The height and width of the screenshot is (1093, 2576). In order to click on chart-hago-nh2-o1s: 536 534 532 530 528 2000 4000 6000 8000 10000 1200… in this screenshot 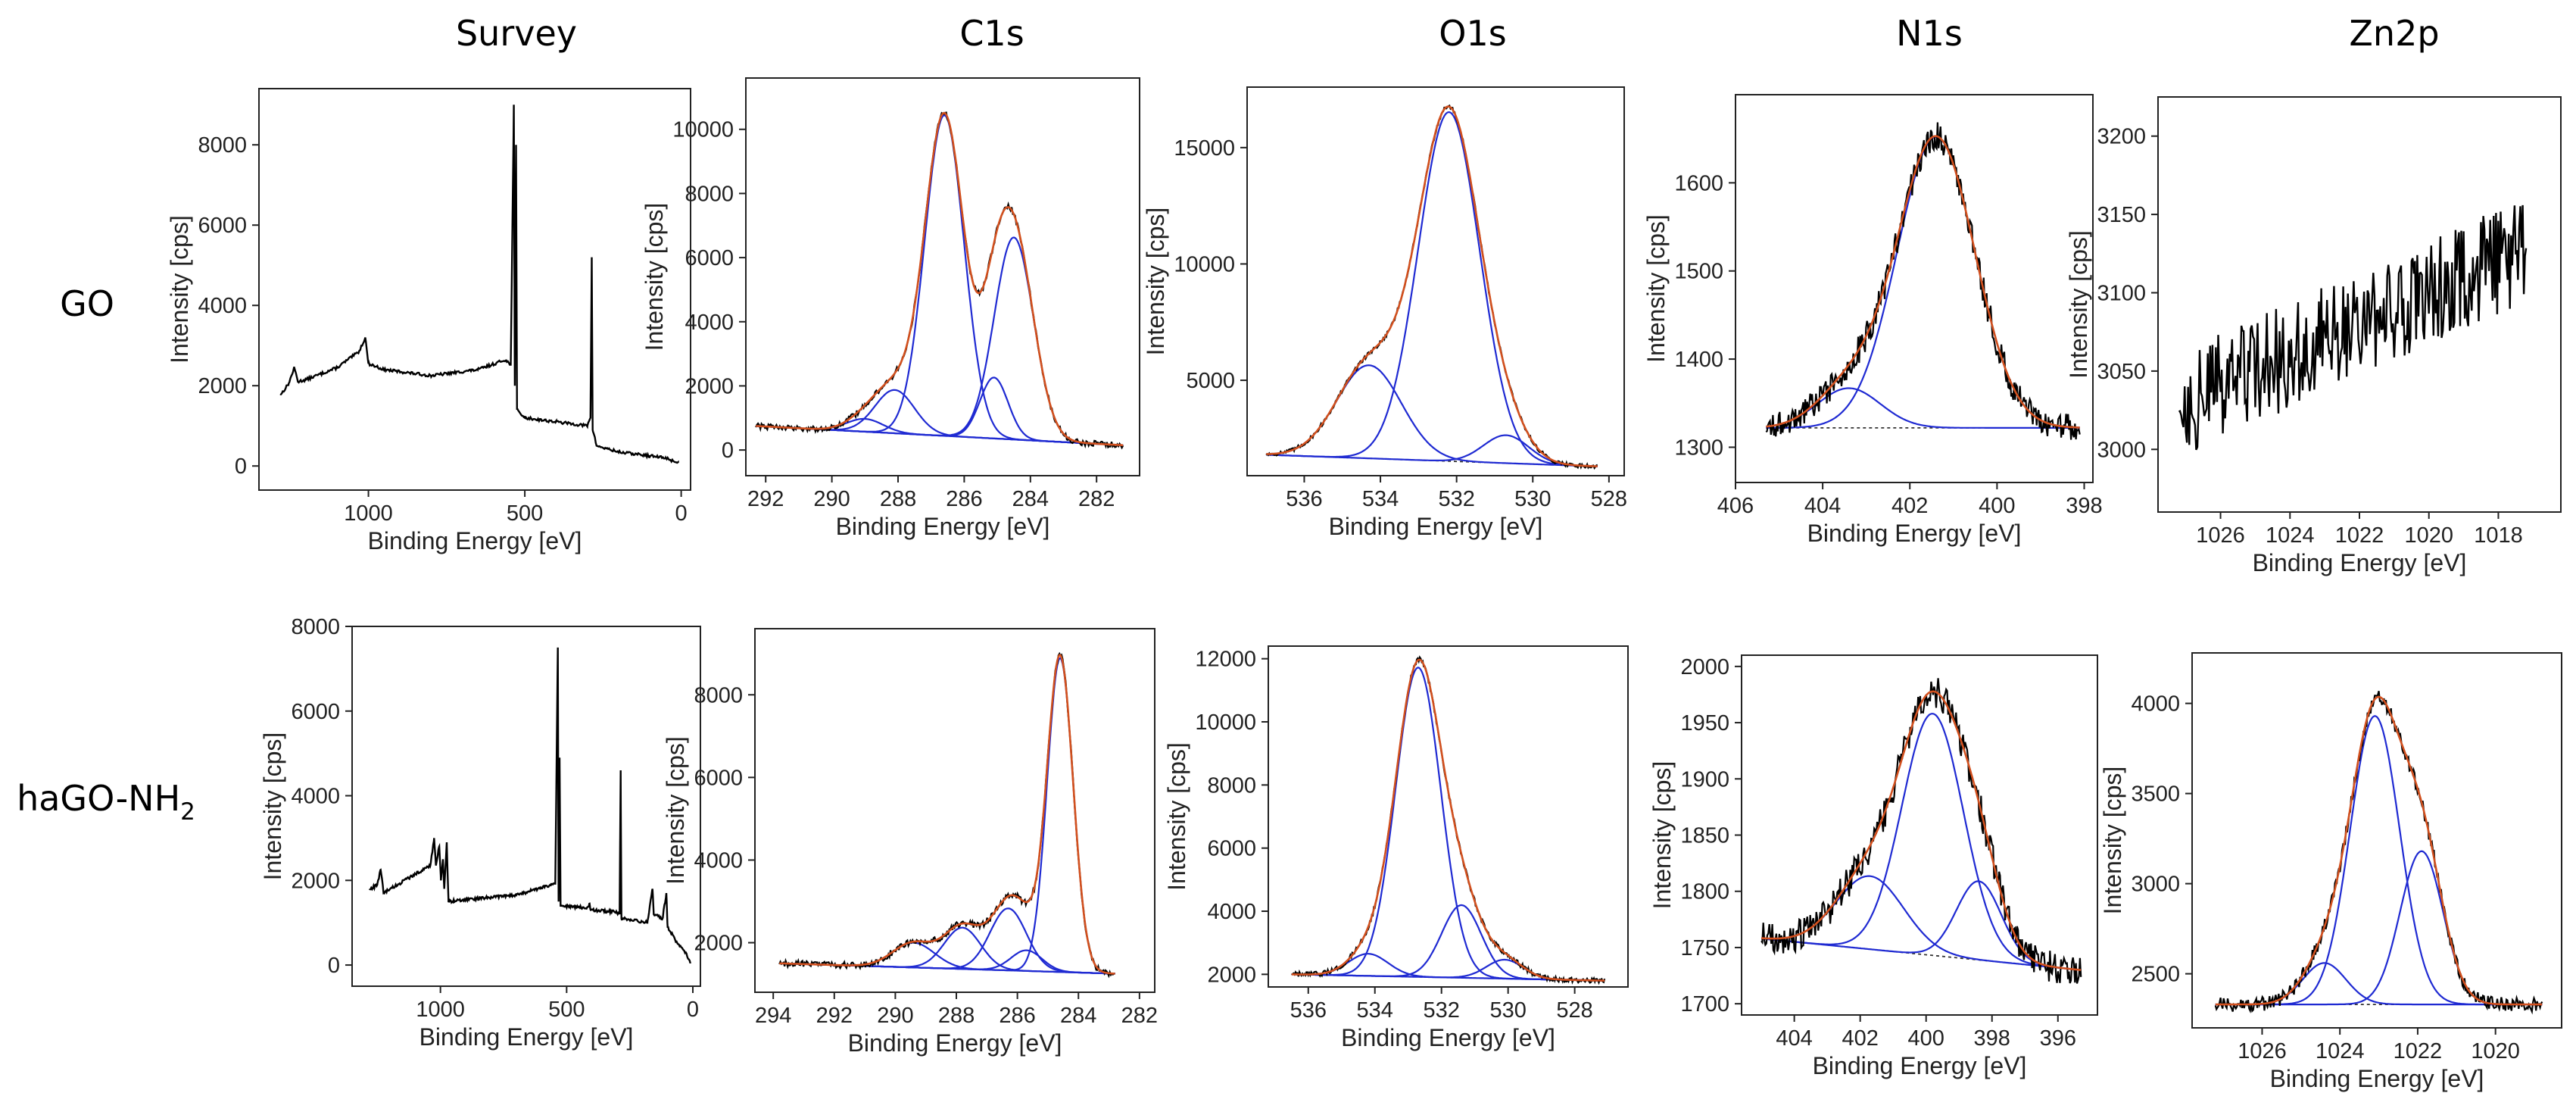, I will do `click(1396, 848)`.